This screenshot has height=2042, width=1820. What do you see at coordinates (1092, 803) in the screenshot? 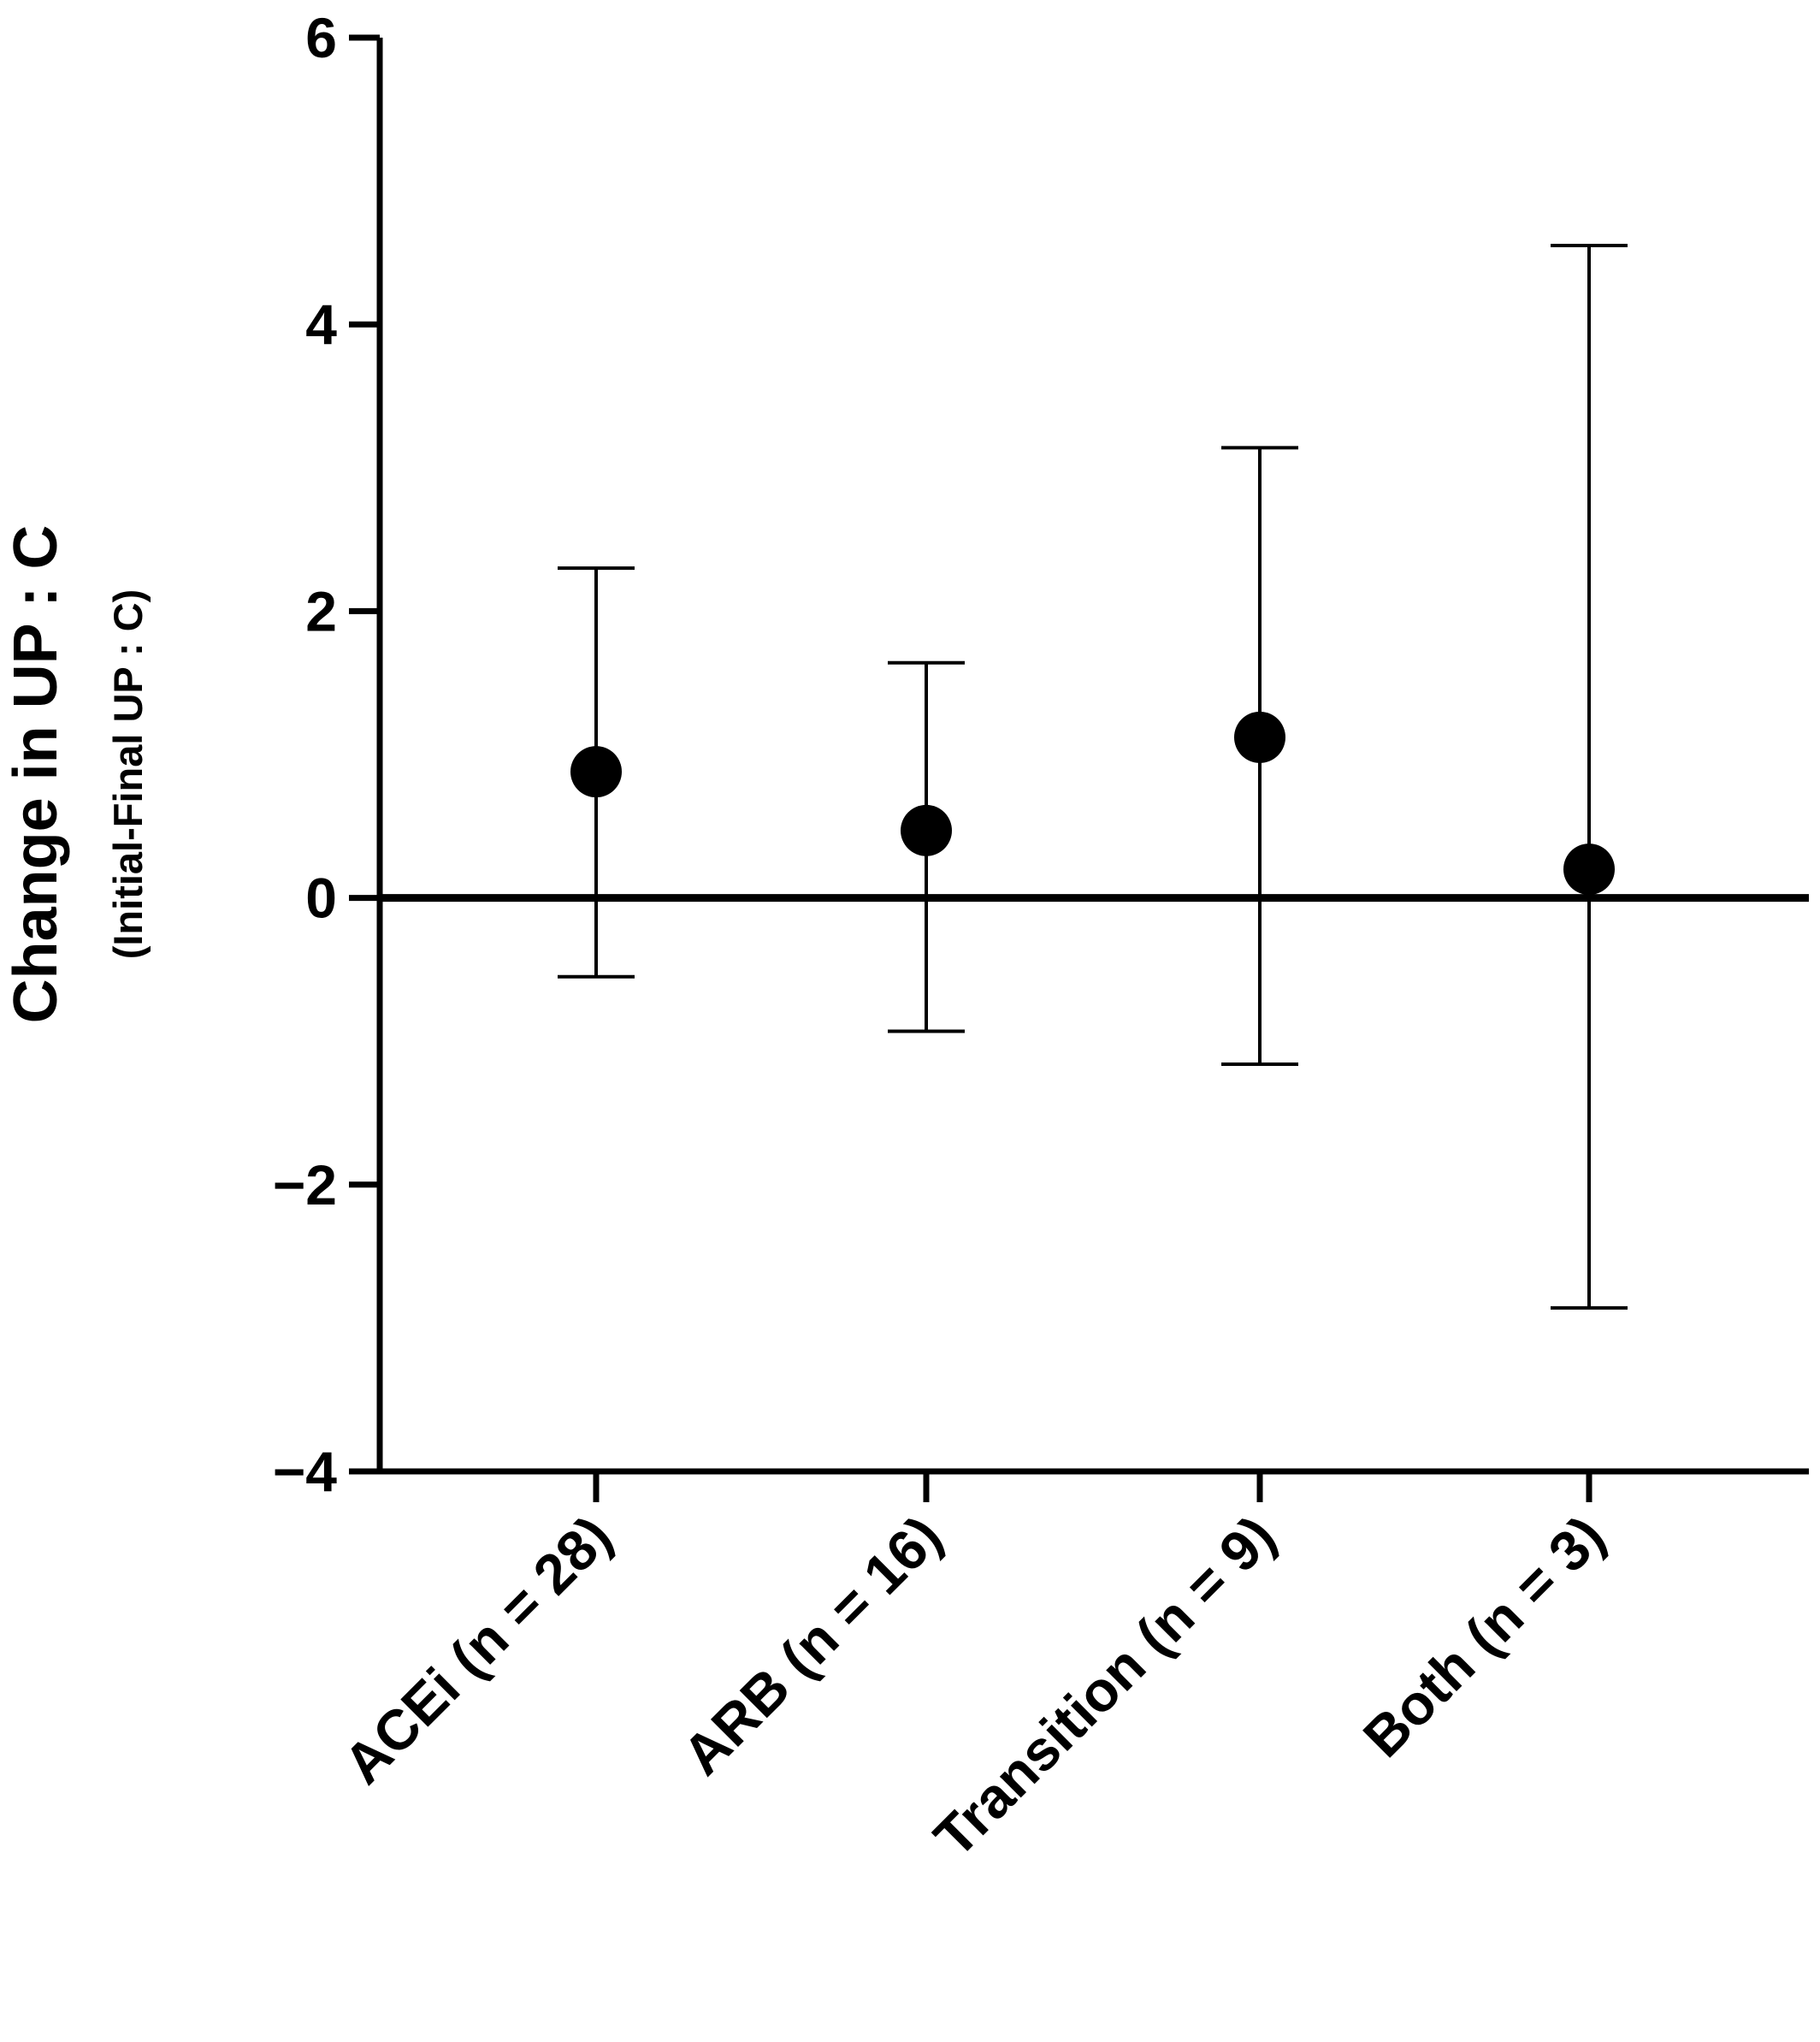
I see `data-points` at bounding box center [1092, 803].